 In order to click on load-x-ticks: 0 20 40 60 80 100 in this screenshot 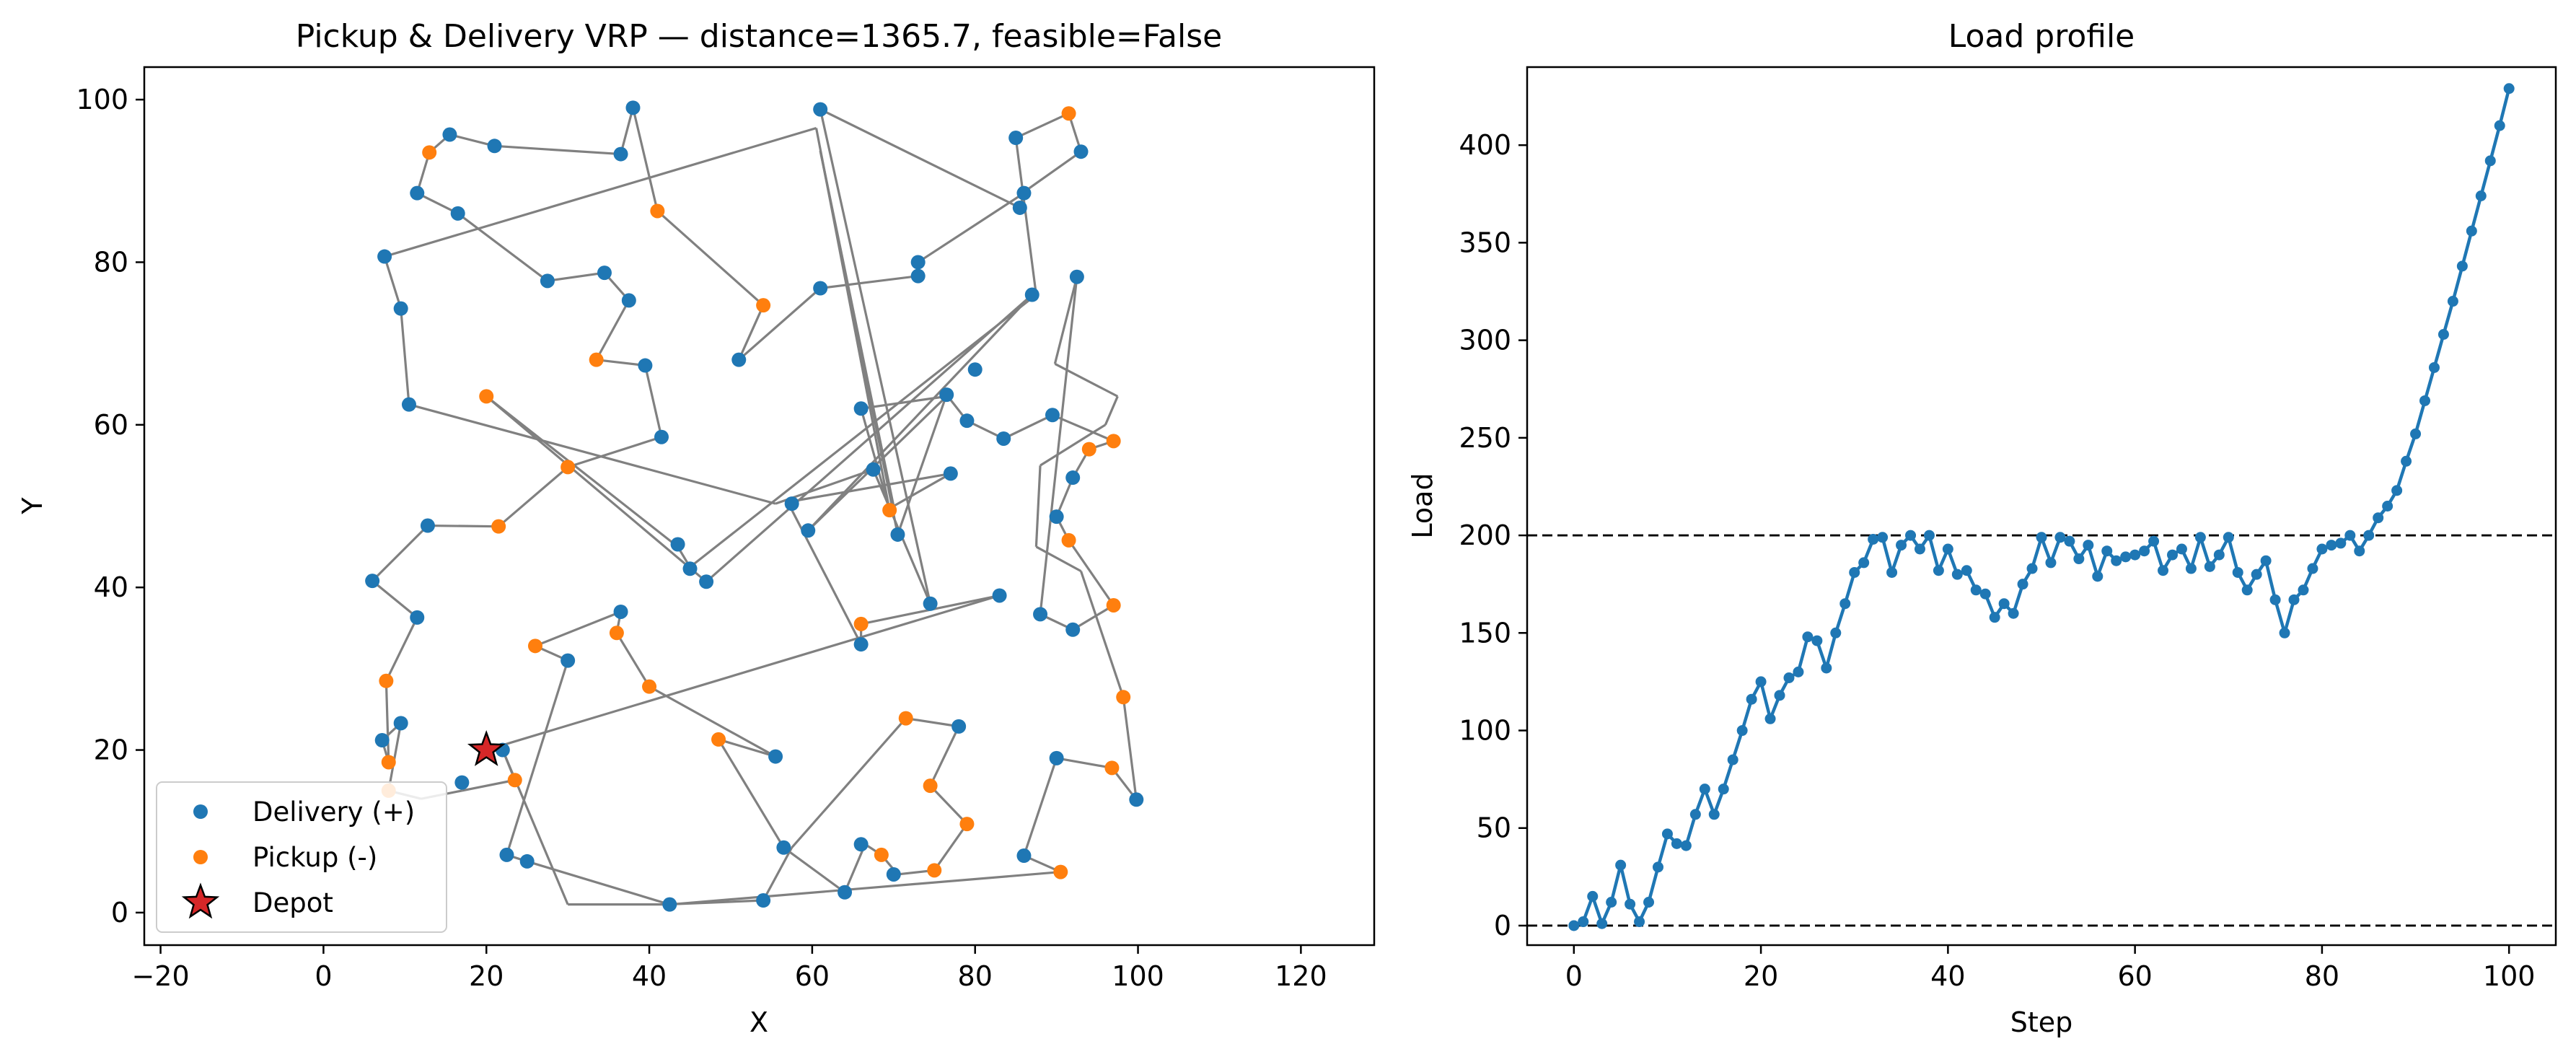, I will do `click(2050, 968)`.